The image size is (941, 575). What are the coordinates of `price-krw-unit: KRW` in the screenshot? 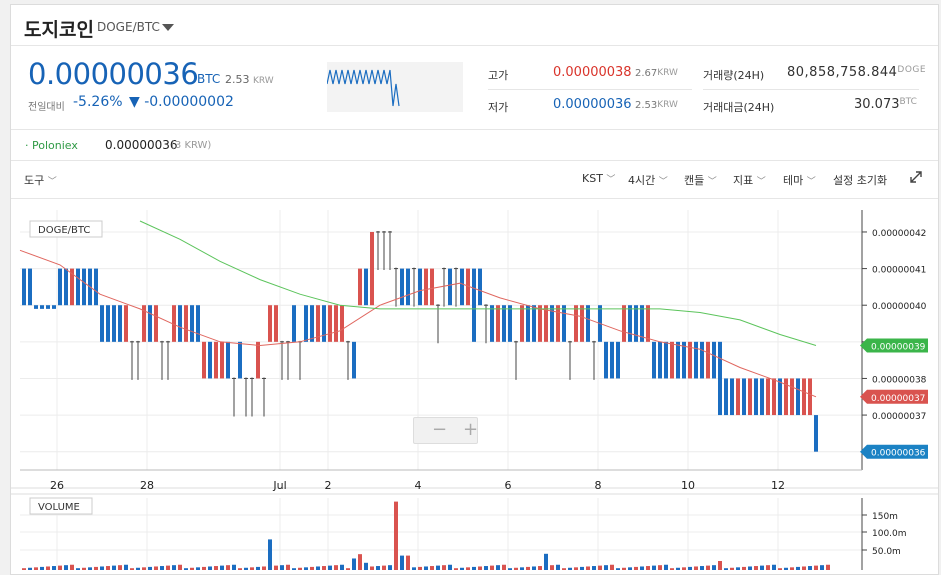 It's located at (263, 81).